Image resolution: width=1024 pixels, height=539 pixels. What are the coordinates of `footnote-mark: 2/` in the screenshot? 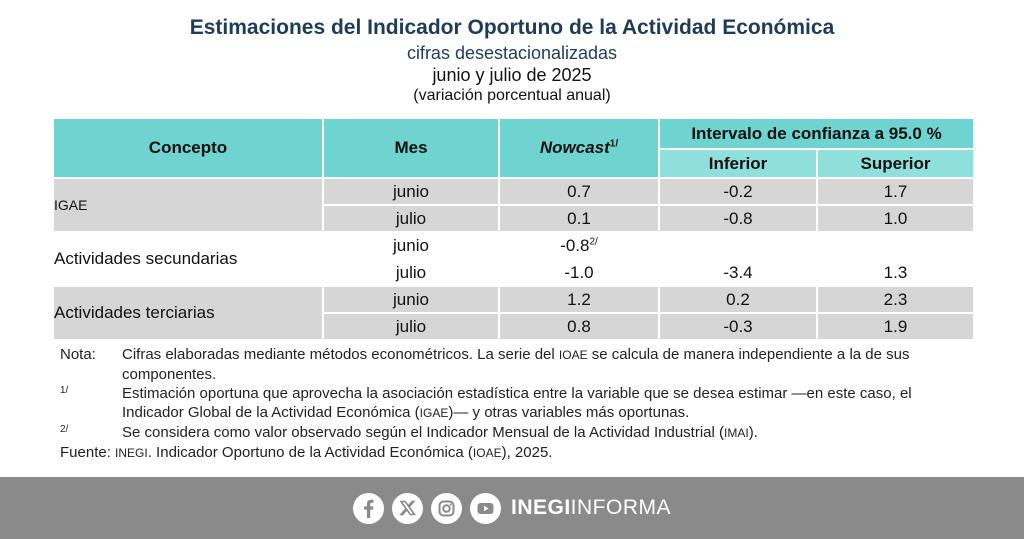 It's located at (593, 241).